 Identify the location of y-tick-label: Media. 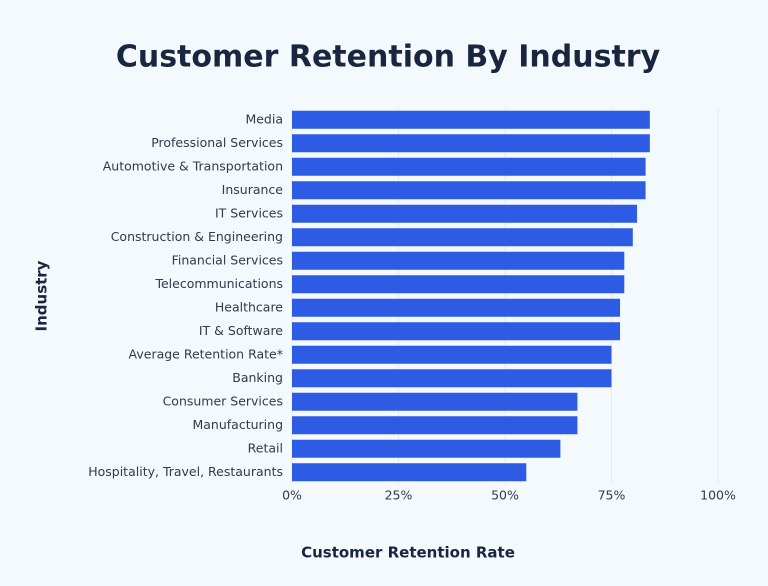
(264, 118).